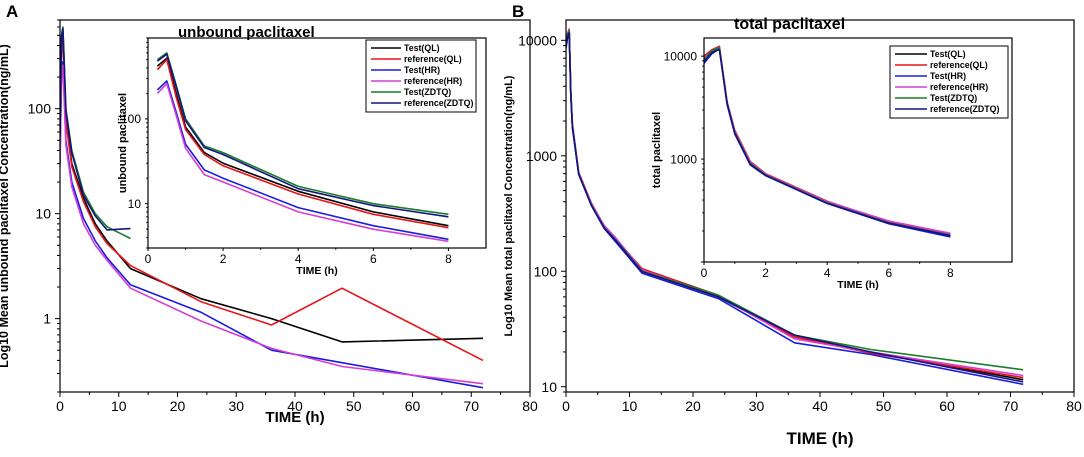  I want to click on series-line-reference-hr-, so click(302, 162).